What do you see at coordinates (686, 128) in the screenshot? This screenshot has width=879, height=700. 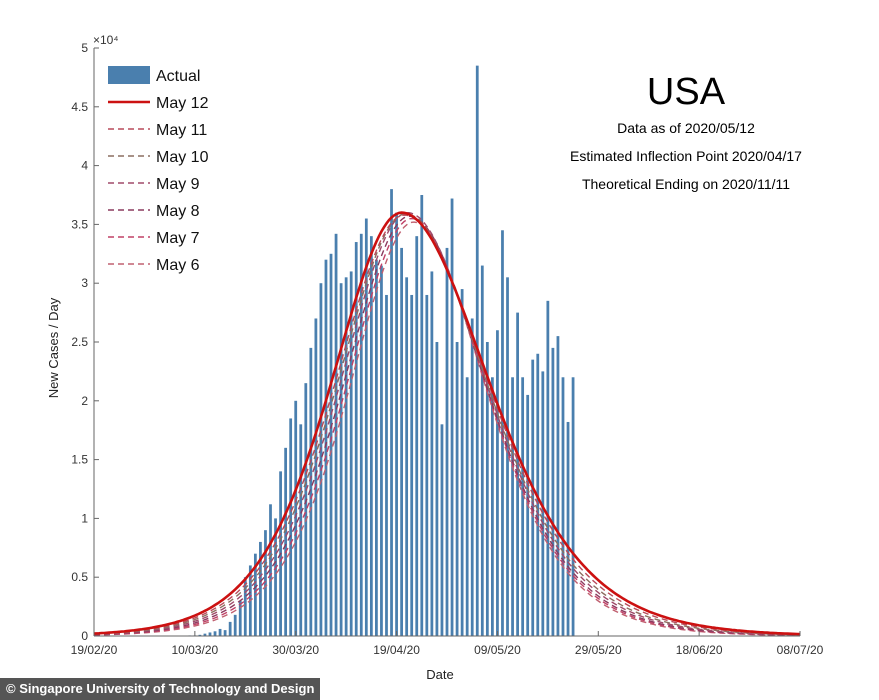 I see `info-line-data-date: Data as of 2020/05/12` at bounding box center [686, 128].